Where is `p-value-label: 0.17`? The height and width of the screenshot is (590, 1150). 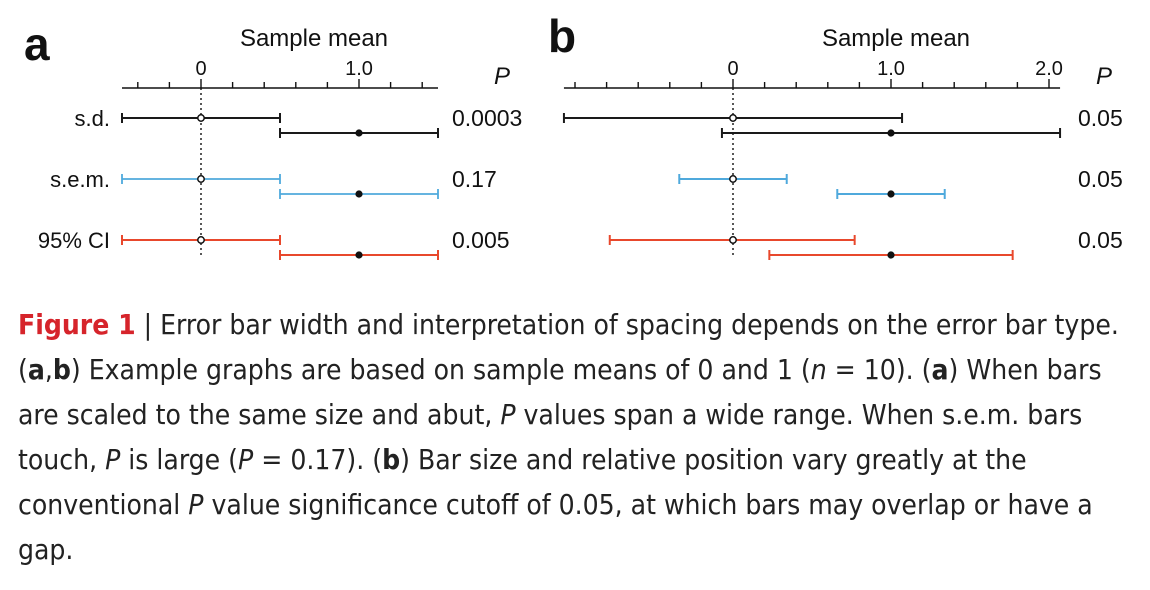 p-value-label: 0.17 is located at coordinates (474, 179).